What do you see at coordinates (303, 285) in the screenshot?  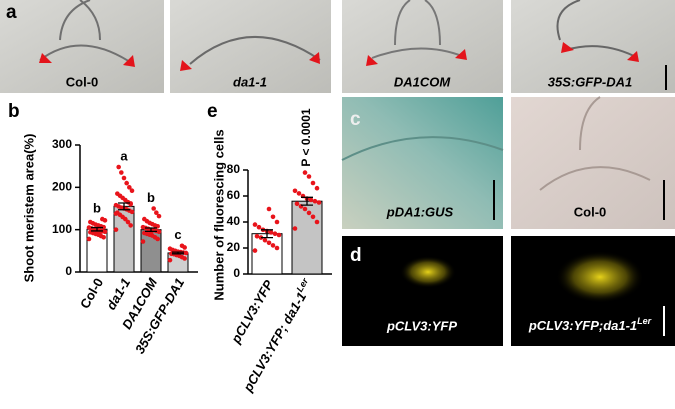 I see `x-tick-superscript: Ler` at bounding box center [303, 285].